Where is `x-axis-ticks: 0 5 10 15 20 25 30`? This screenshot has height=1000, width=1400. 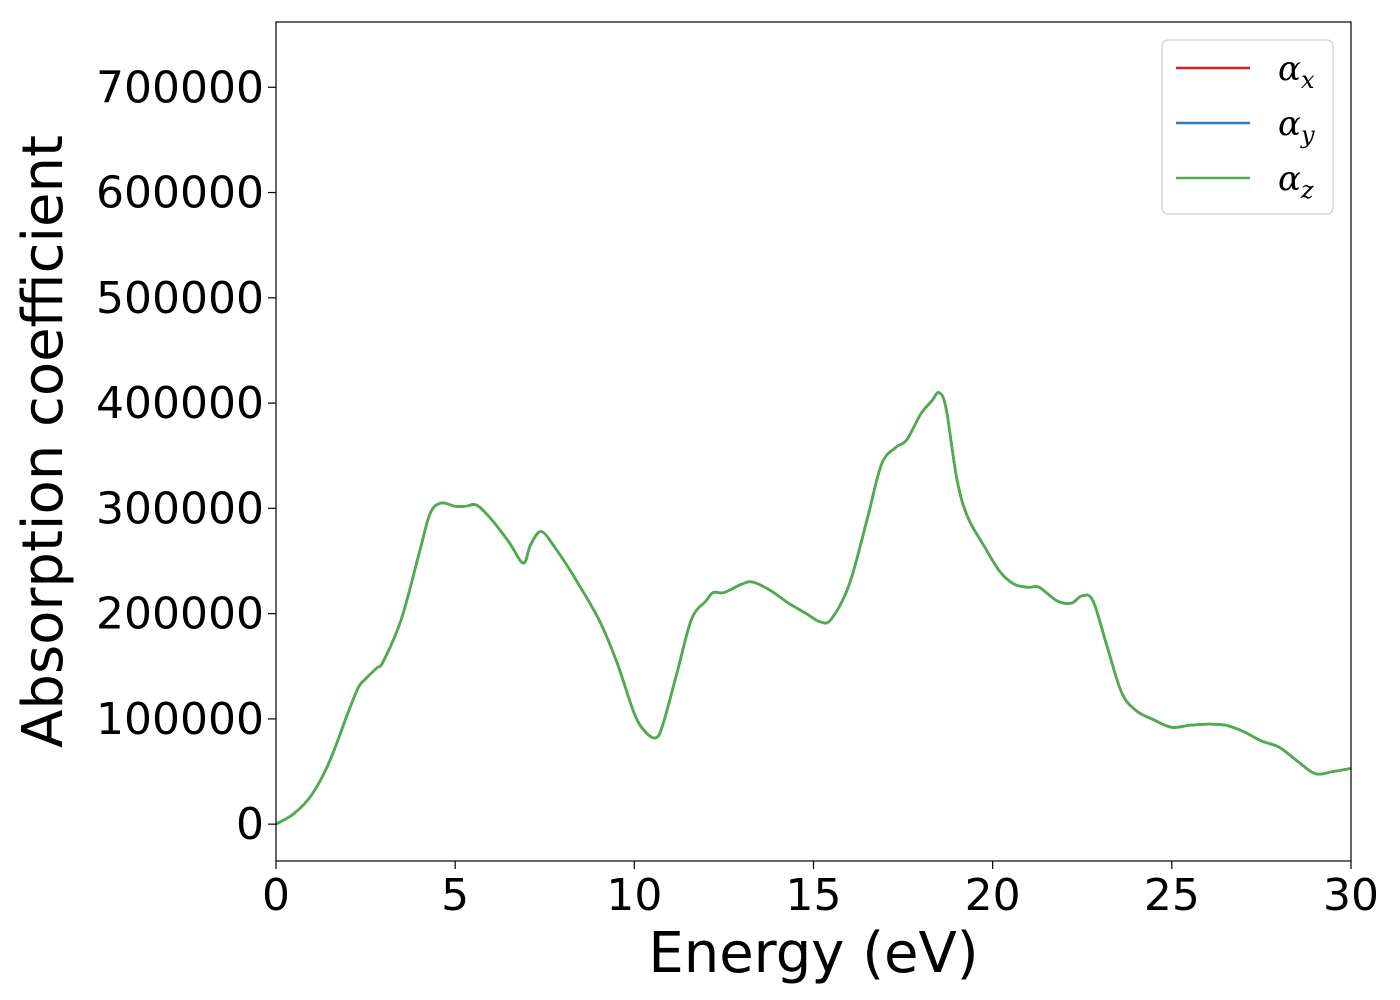 x-axis-ticks: 0 5 10 15 20 25 30 is located at coordinates (820, 891).